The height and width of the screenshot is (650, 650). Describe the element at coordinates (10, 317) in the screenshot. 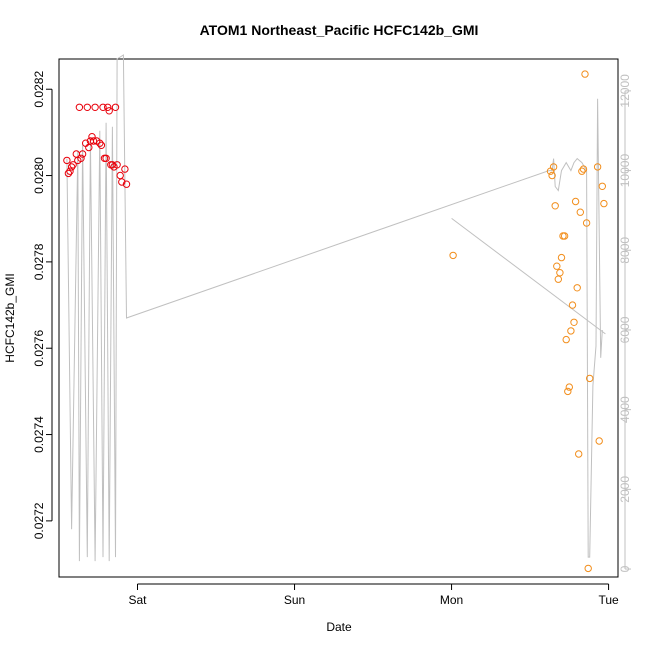

I see `y-axis-label: HCFC142b_GMI` at that location.